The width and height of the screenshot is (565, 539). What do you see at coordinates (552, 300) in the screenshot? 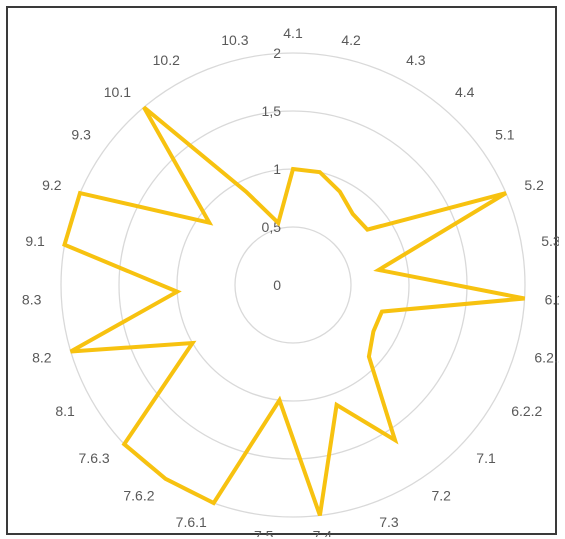
I see `category-label: 6.1` at bounding box center [552, 300].